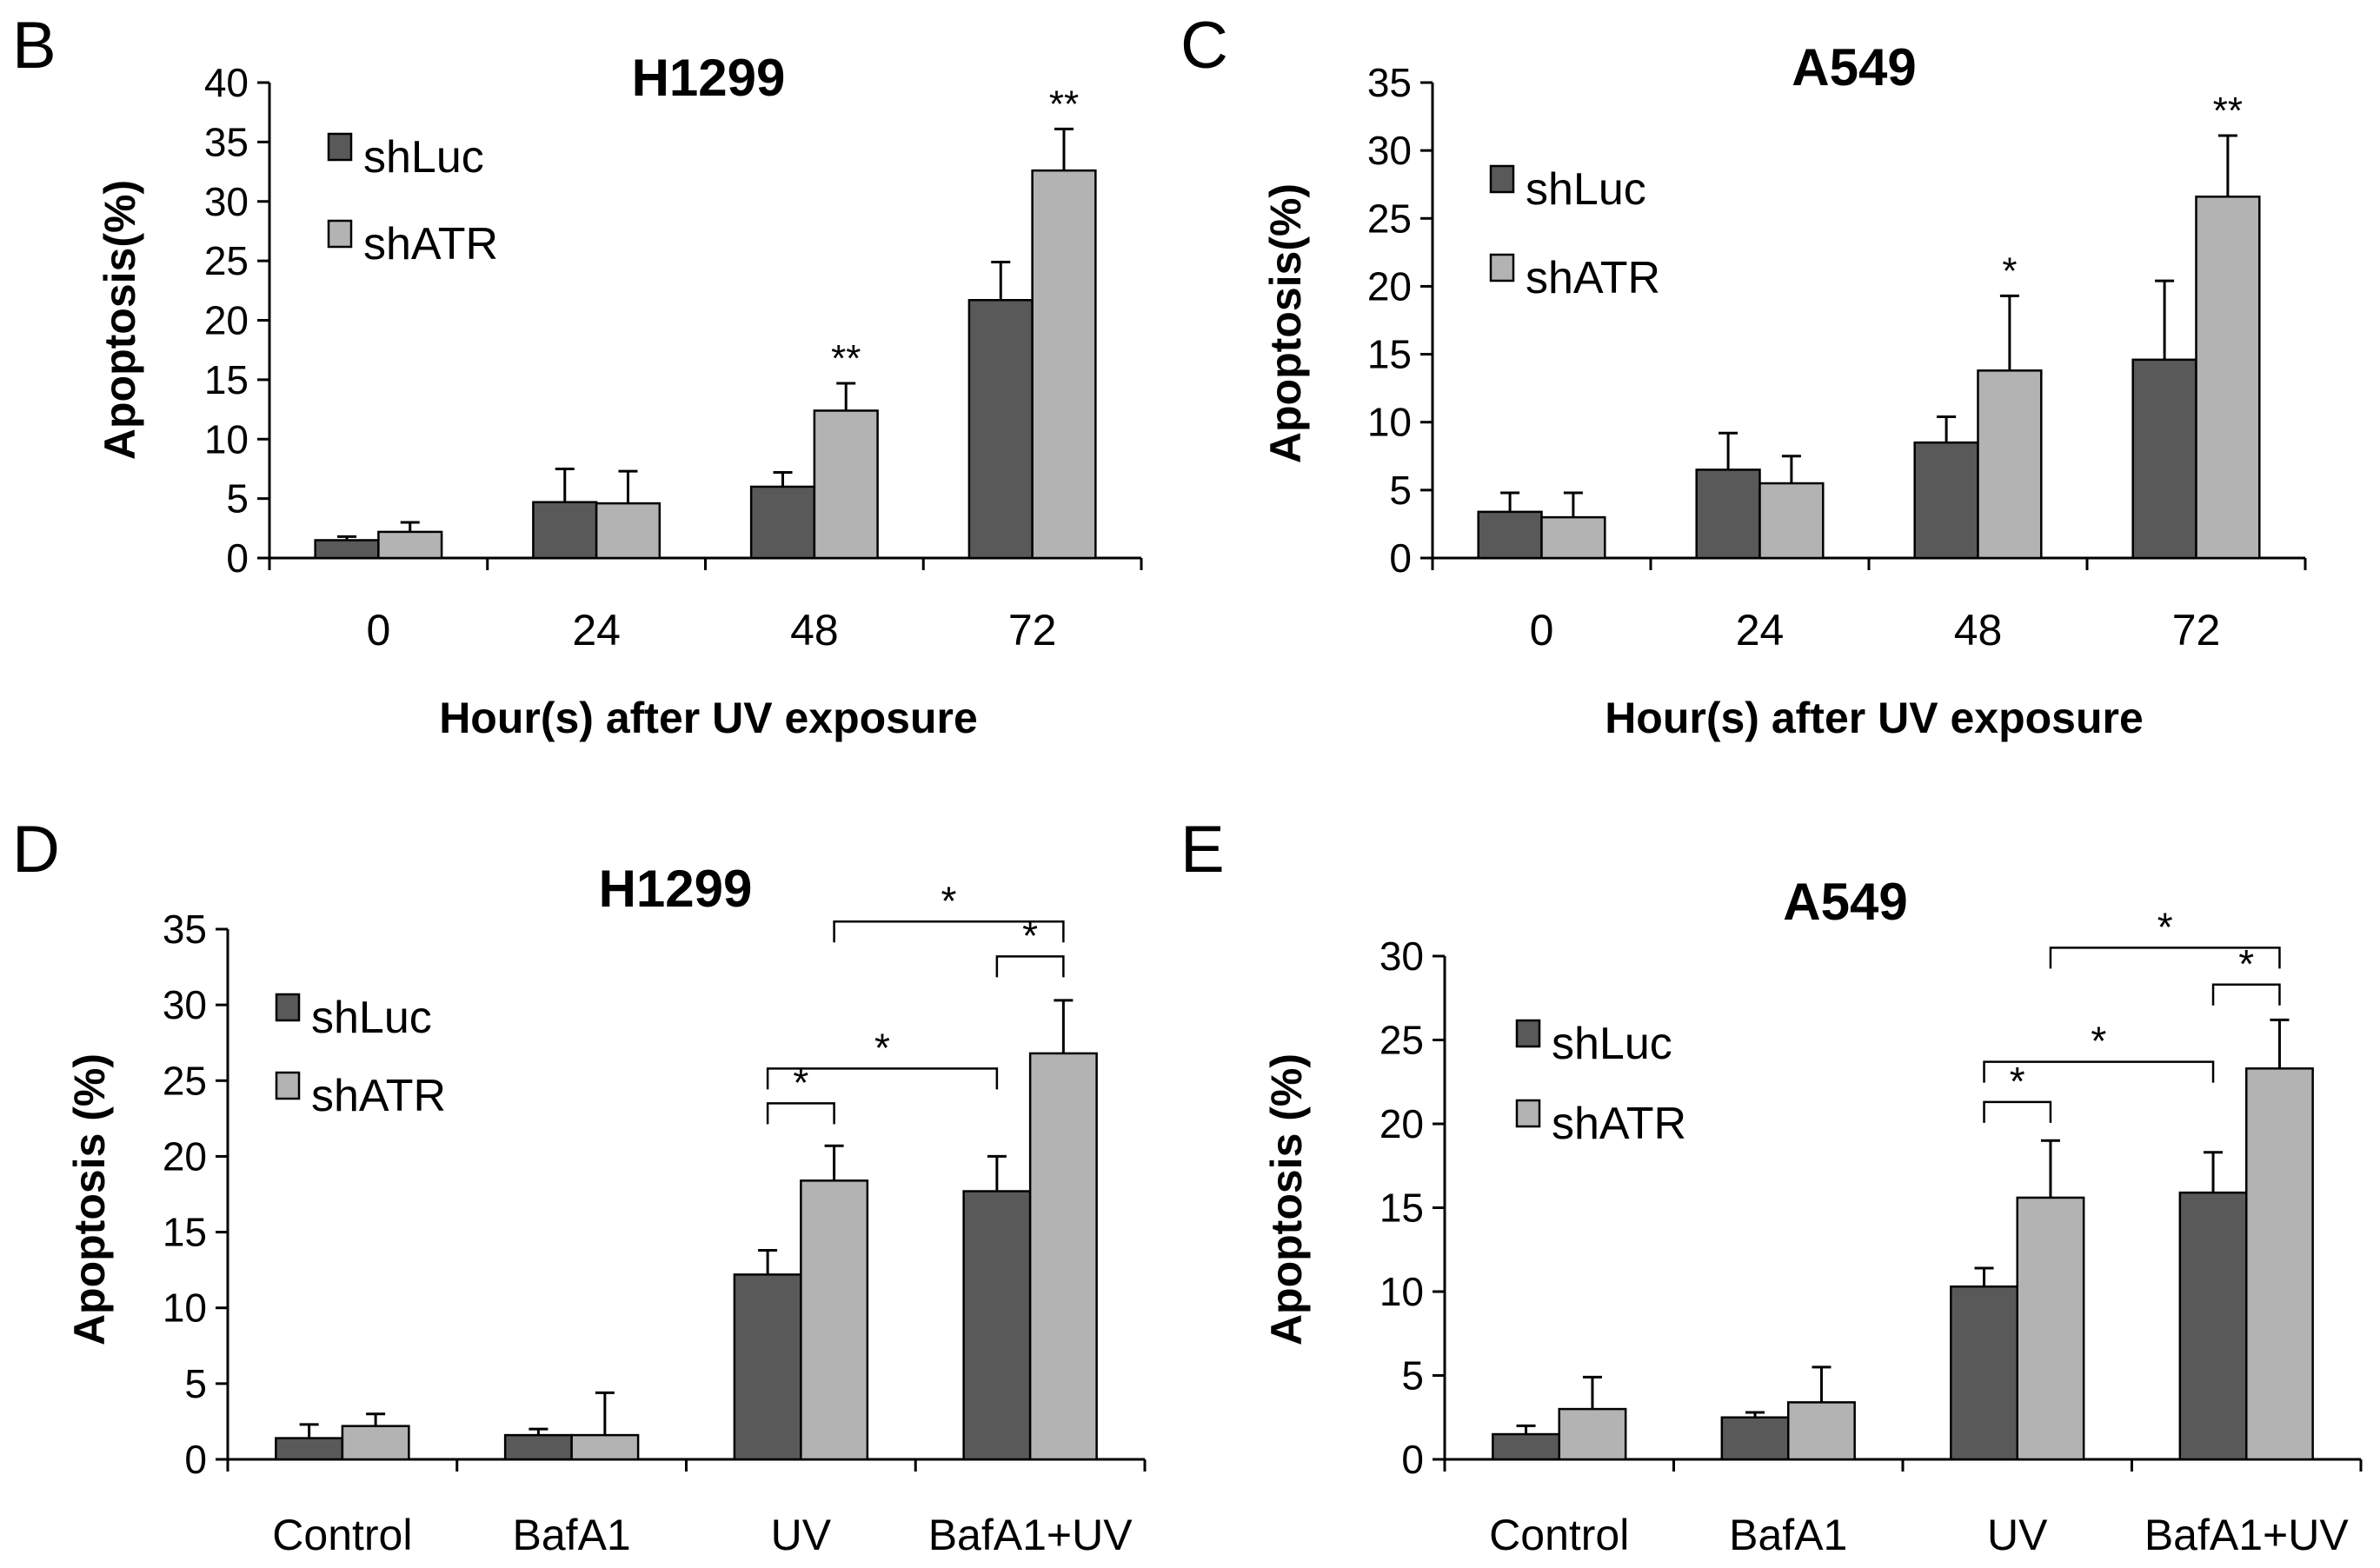 The image size is (2380, 1568). I want to click on x-tick-label: Control, so click(1559, 1535).